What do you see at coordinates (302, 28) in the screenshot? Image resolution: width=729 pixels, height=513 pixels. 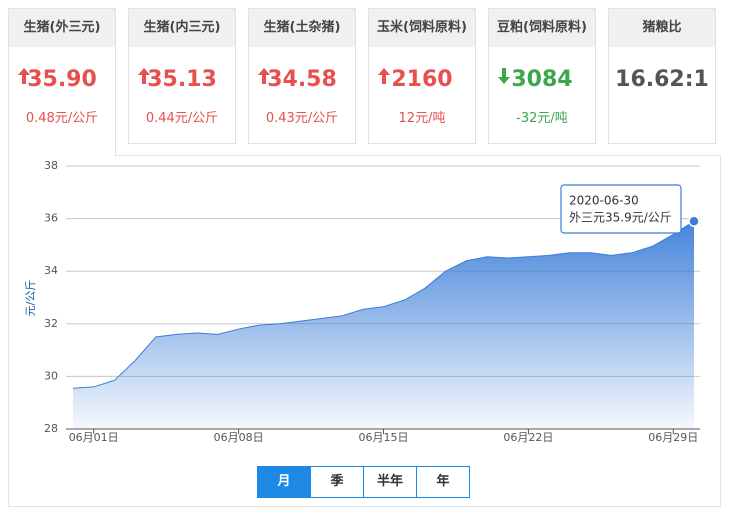 I see `card-title: 生猪(土杂猪)` at bounding box center [302, 28].